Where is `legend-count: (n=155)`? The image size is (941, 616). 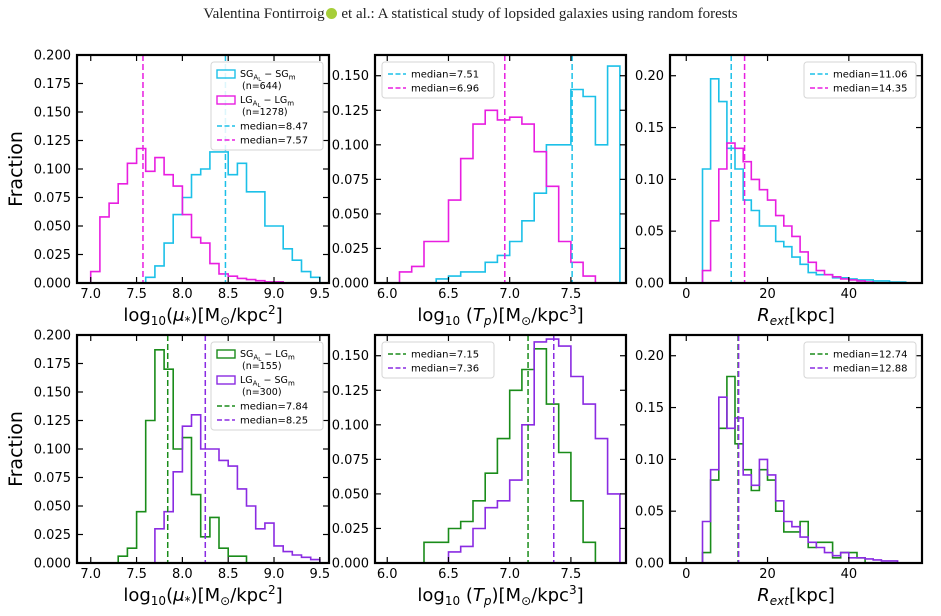
legend-count: (n=155) is located at coordinates (262, 366).